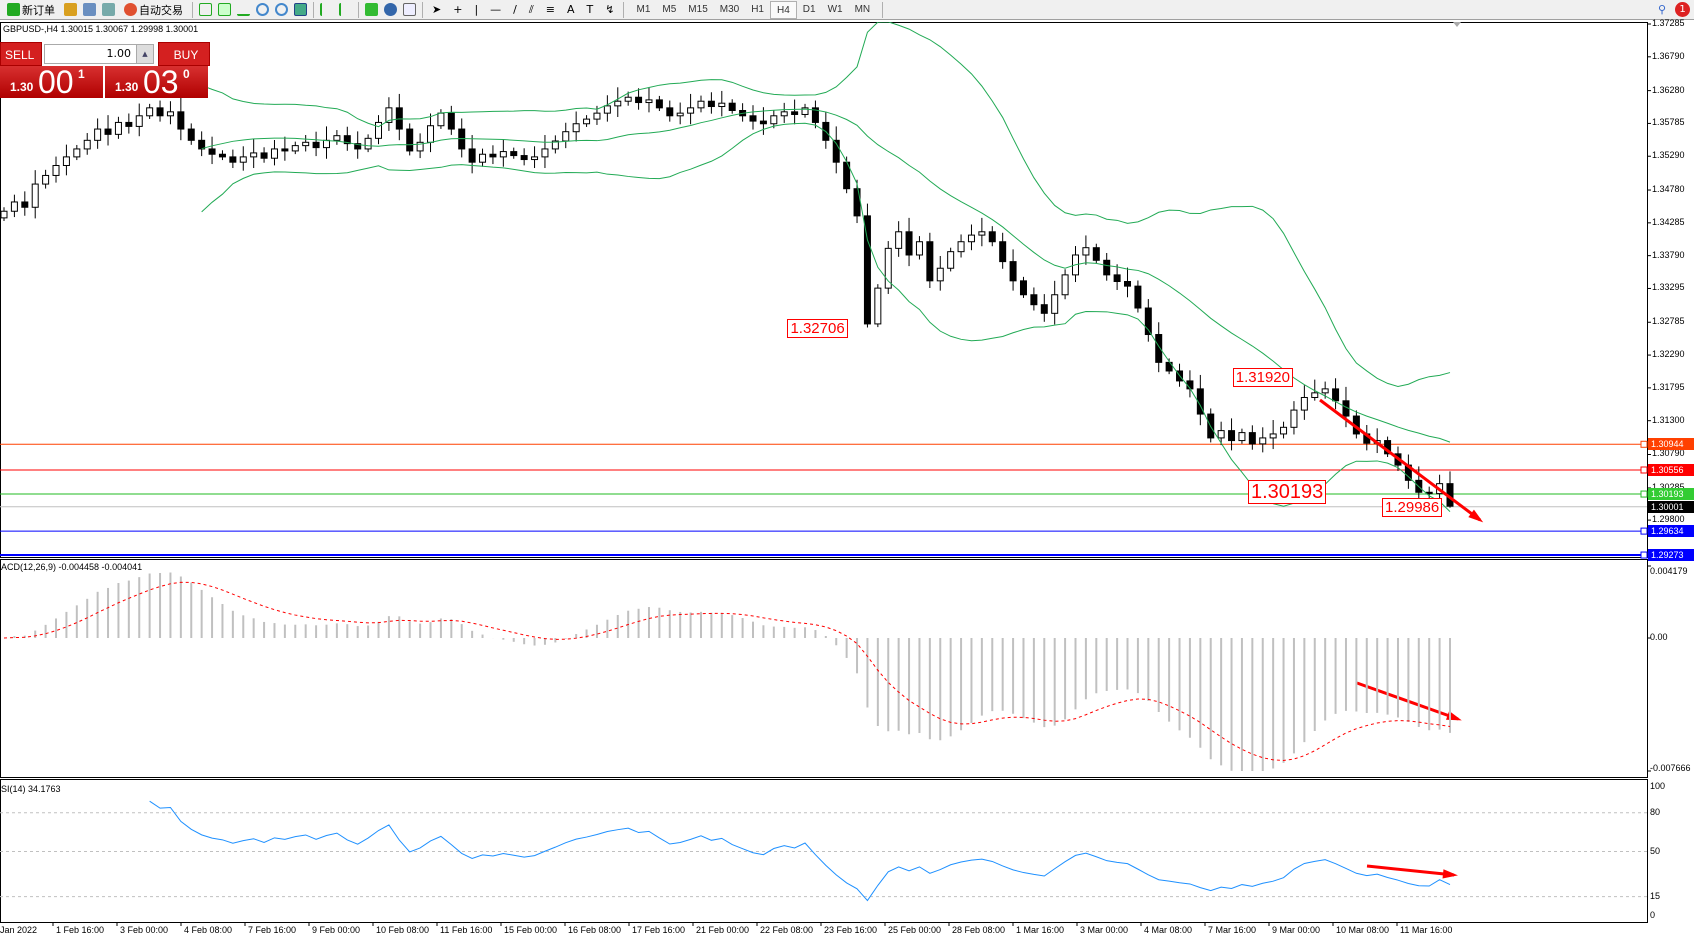 The width and height of the screenshot is (1694, 938). Describe the element at coordinates (72, 567) in the screenshot. I see `macd-label: ACD(12,26,9) -0.004458 -0.004041` at that location.